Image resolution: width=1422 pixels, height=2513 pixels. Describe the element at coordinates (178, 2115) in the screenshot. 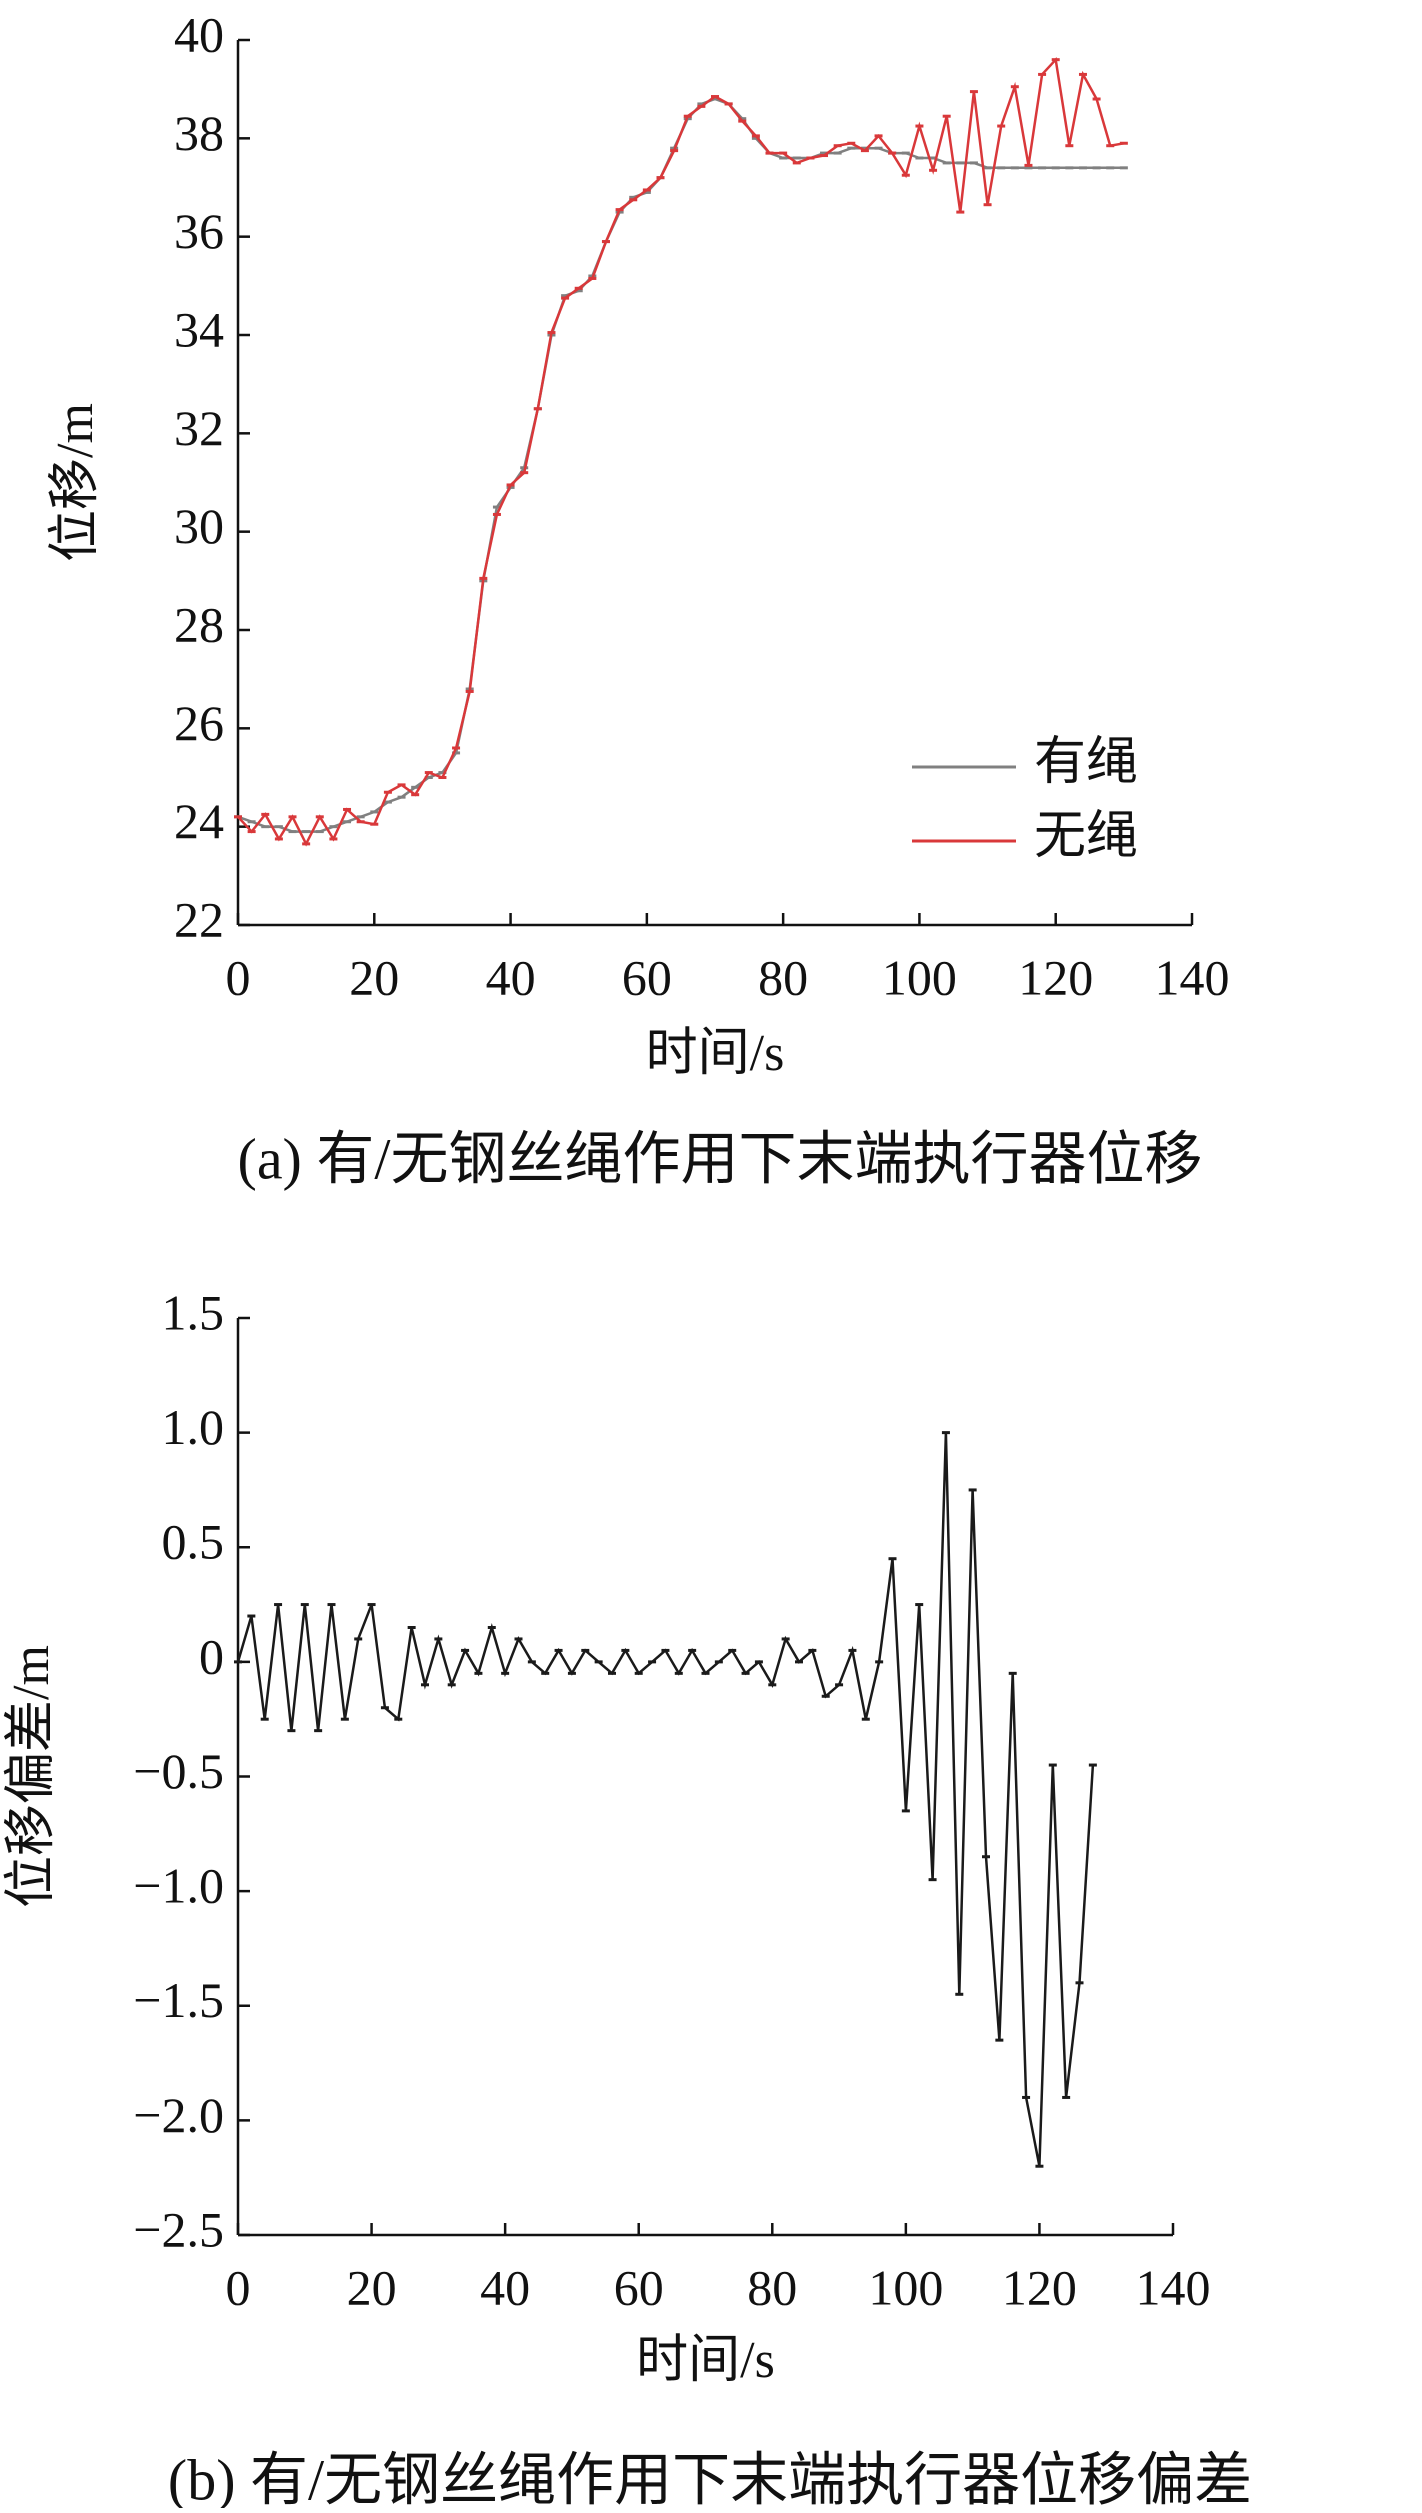

I see `y-tick-label: −2.0` at that location.